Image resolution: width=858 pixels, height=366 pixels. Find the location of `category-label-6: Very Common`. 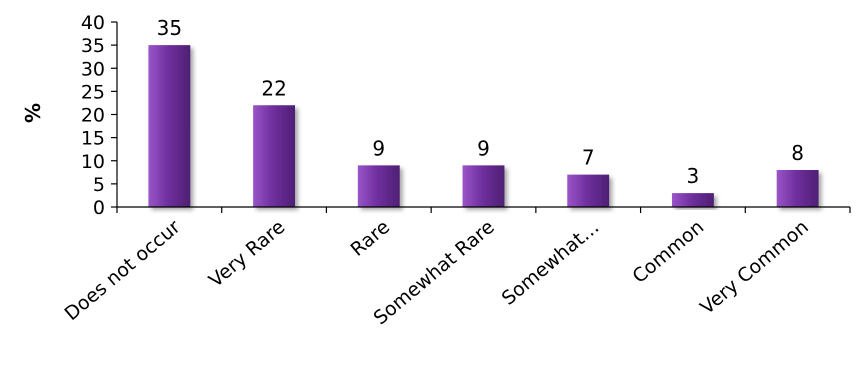

category-label-6: Very Common is located at coordinates (754, 267).